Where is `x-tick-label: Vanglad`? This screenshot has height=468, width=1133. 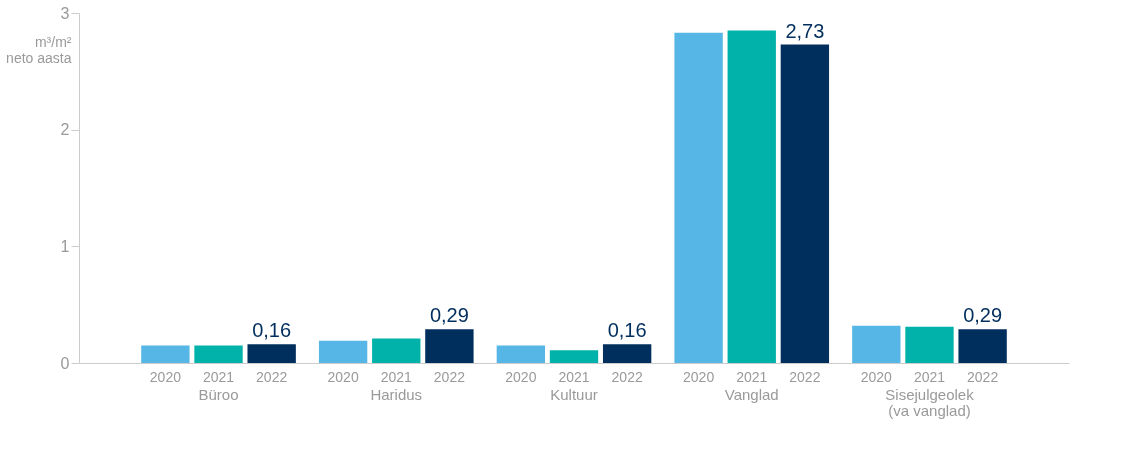 x-tick-label: Vanglad is located at coordinates (751, 394).